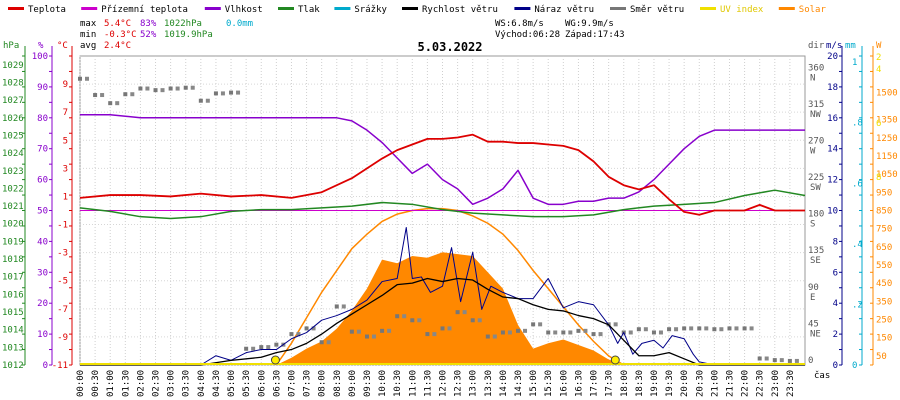  Describe the element at coordinates (62, 310) in the screenshot. I see `temp-tick-label: -7` at that location.